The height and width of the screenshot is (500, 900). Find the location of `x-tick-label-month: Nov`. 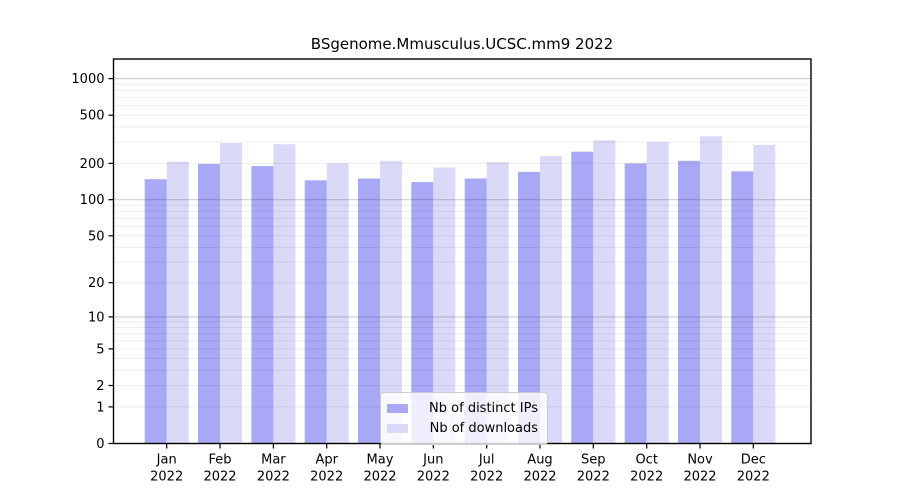

x-tick-label-month: Nov is located at coordinates (700, 460).